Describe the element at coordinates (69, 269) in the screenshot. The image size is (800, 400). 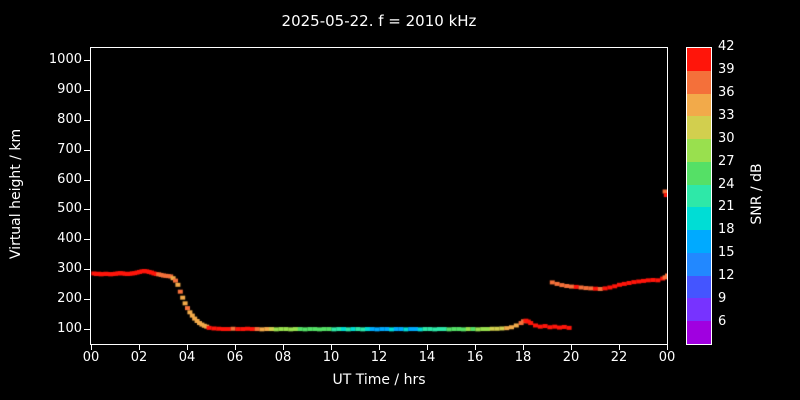
I see `y-tick-label: 300` at that location.